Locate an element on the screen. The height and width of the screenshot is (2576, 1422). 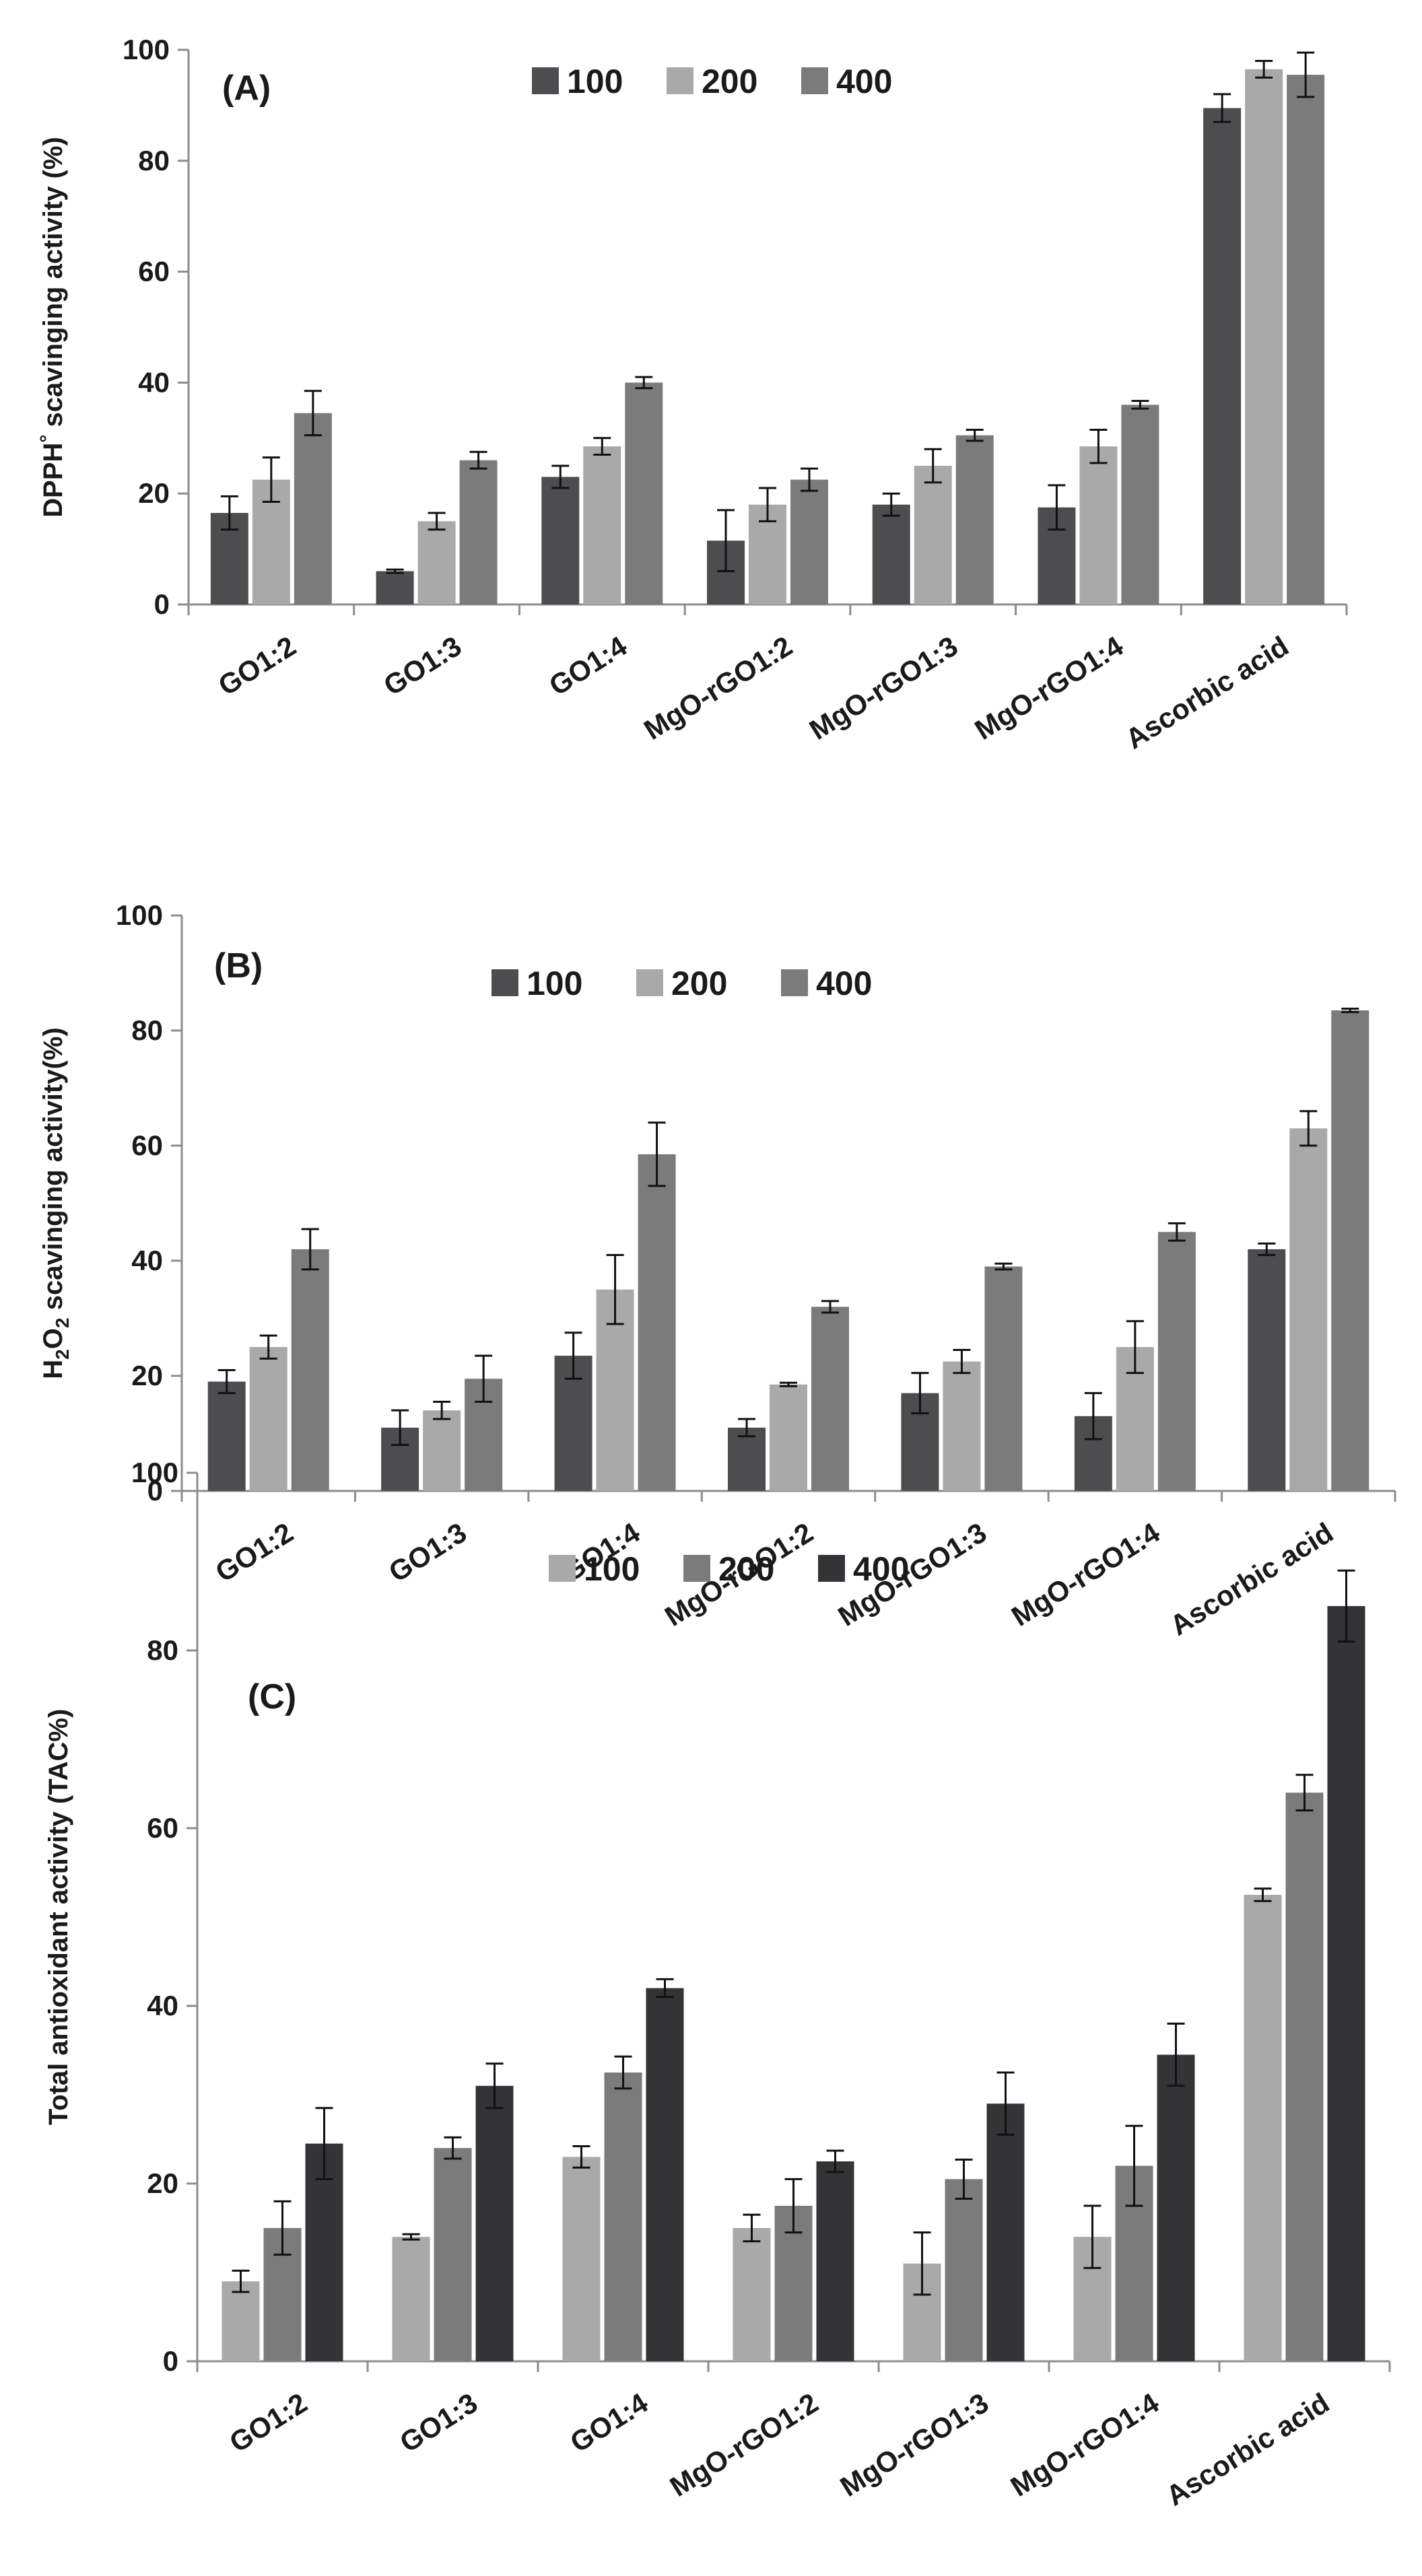
y-axis-title: H2O2 scavinging activity(%) is located at coordinates (55, 1203).